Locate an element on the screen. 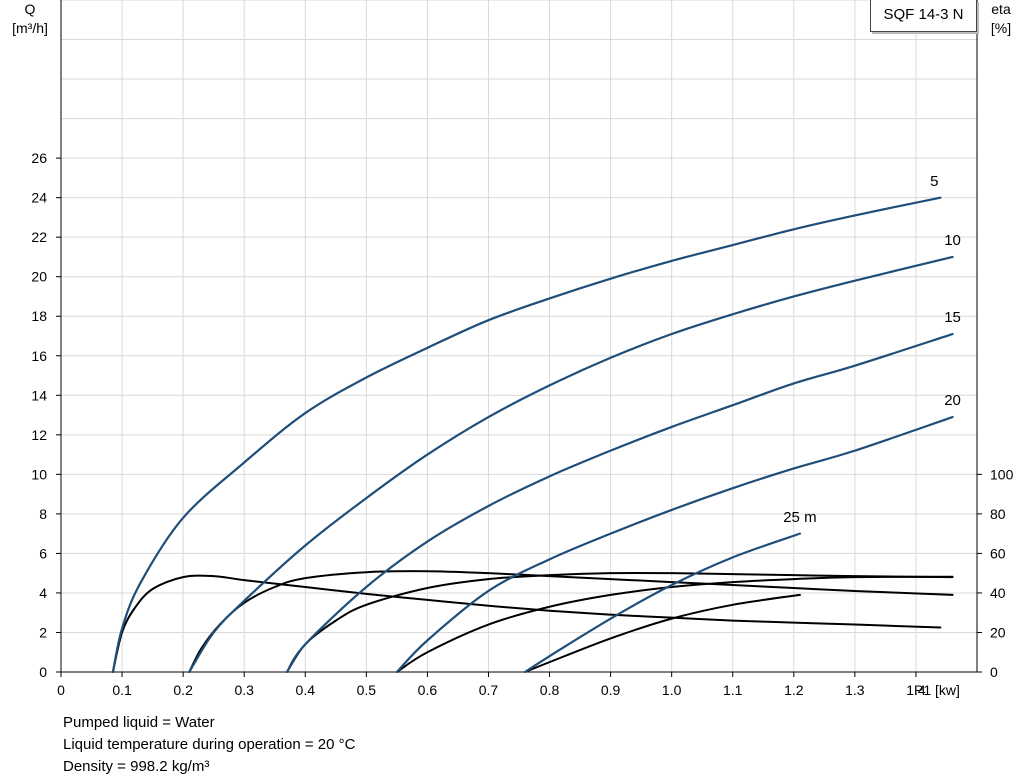 The height and width of the screenshot is (781, 1024). x-tick-label: 1.1 is located at coordinates (733, 690).